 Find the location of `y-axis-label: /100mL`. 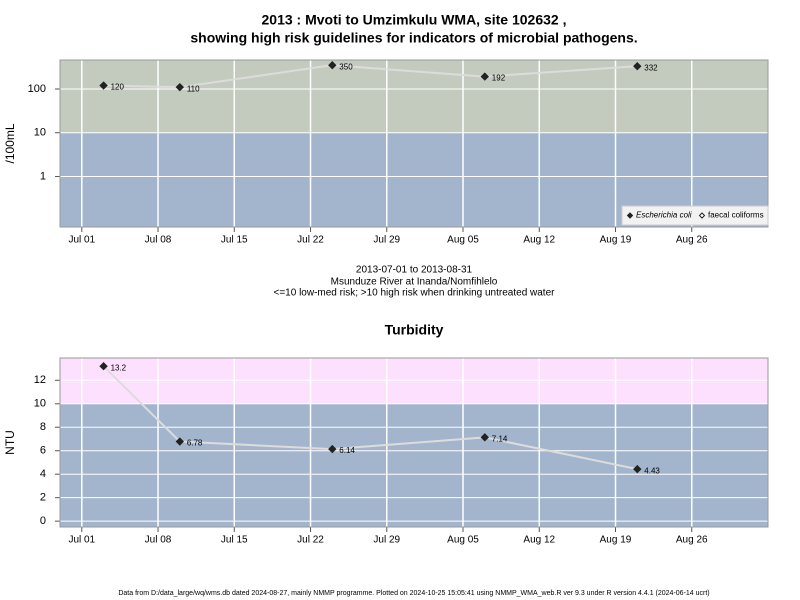

y-axis-label: /100mL is located at coordinates (10, 143).